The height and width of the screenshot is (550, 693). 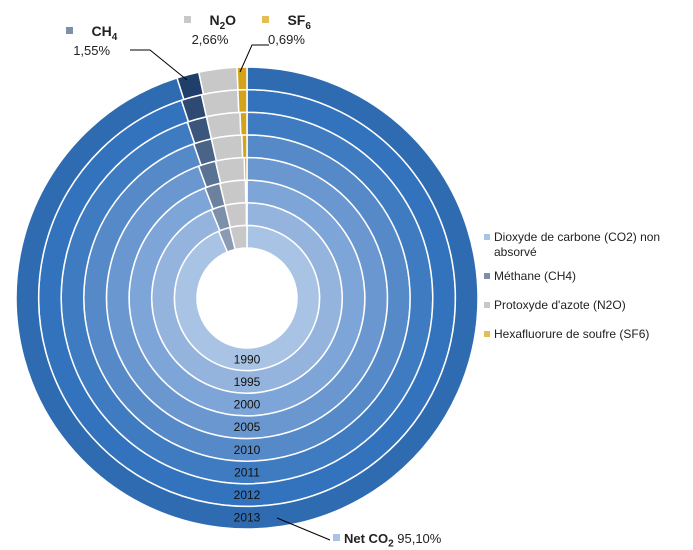 I want to click on legend-label-n2o: Protoxyde d'azote (N2O), so click(x=560, y=305).